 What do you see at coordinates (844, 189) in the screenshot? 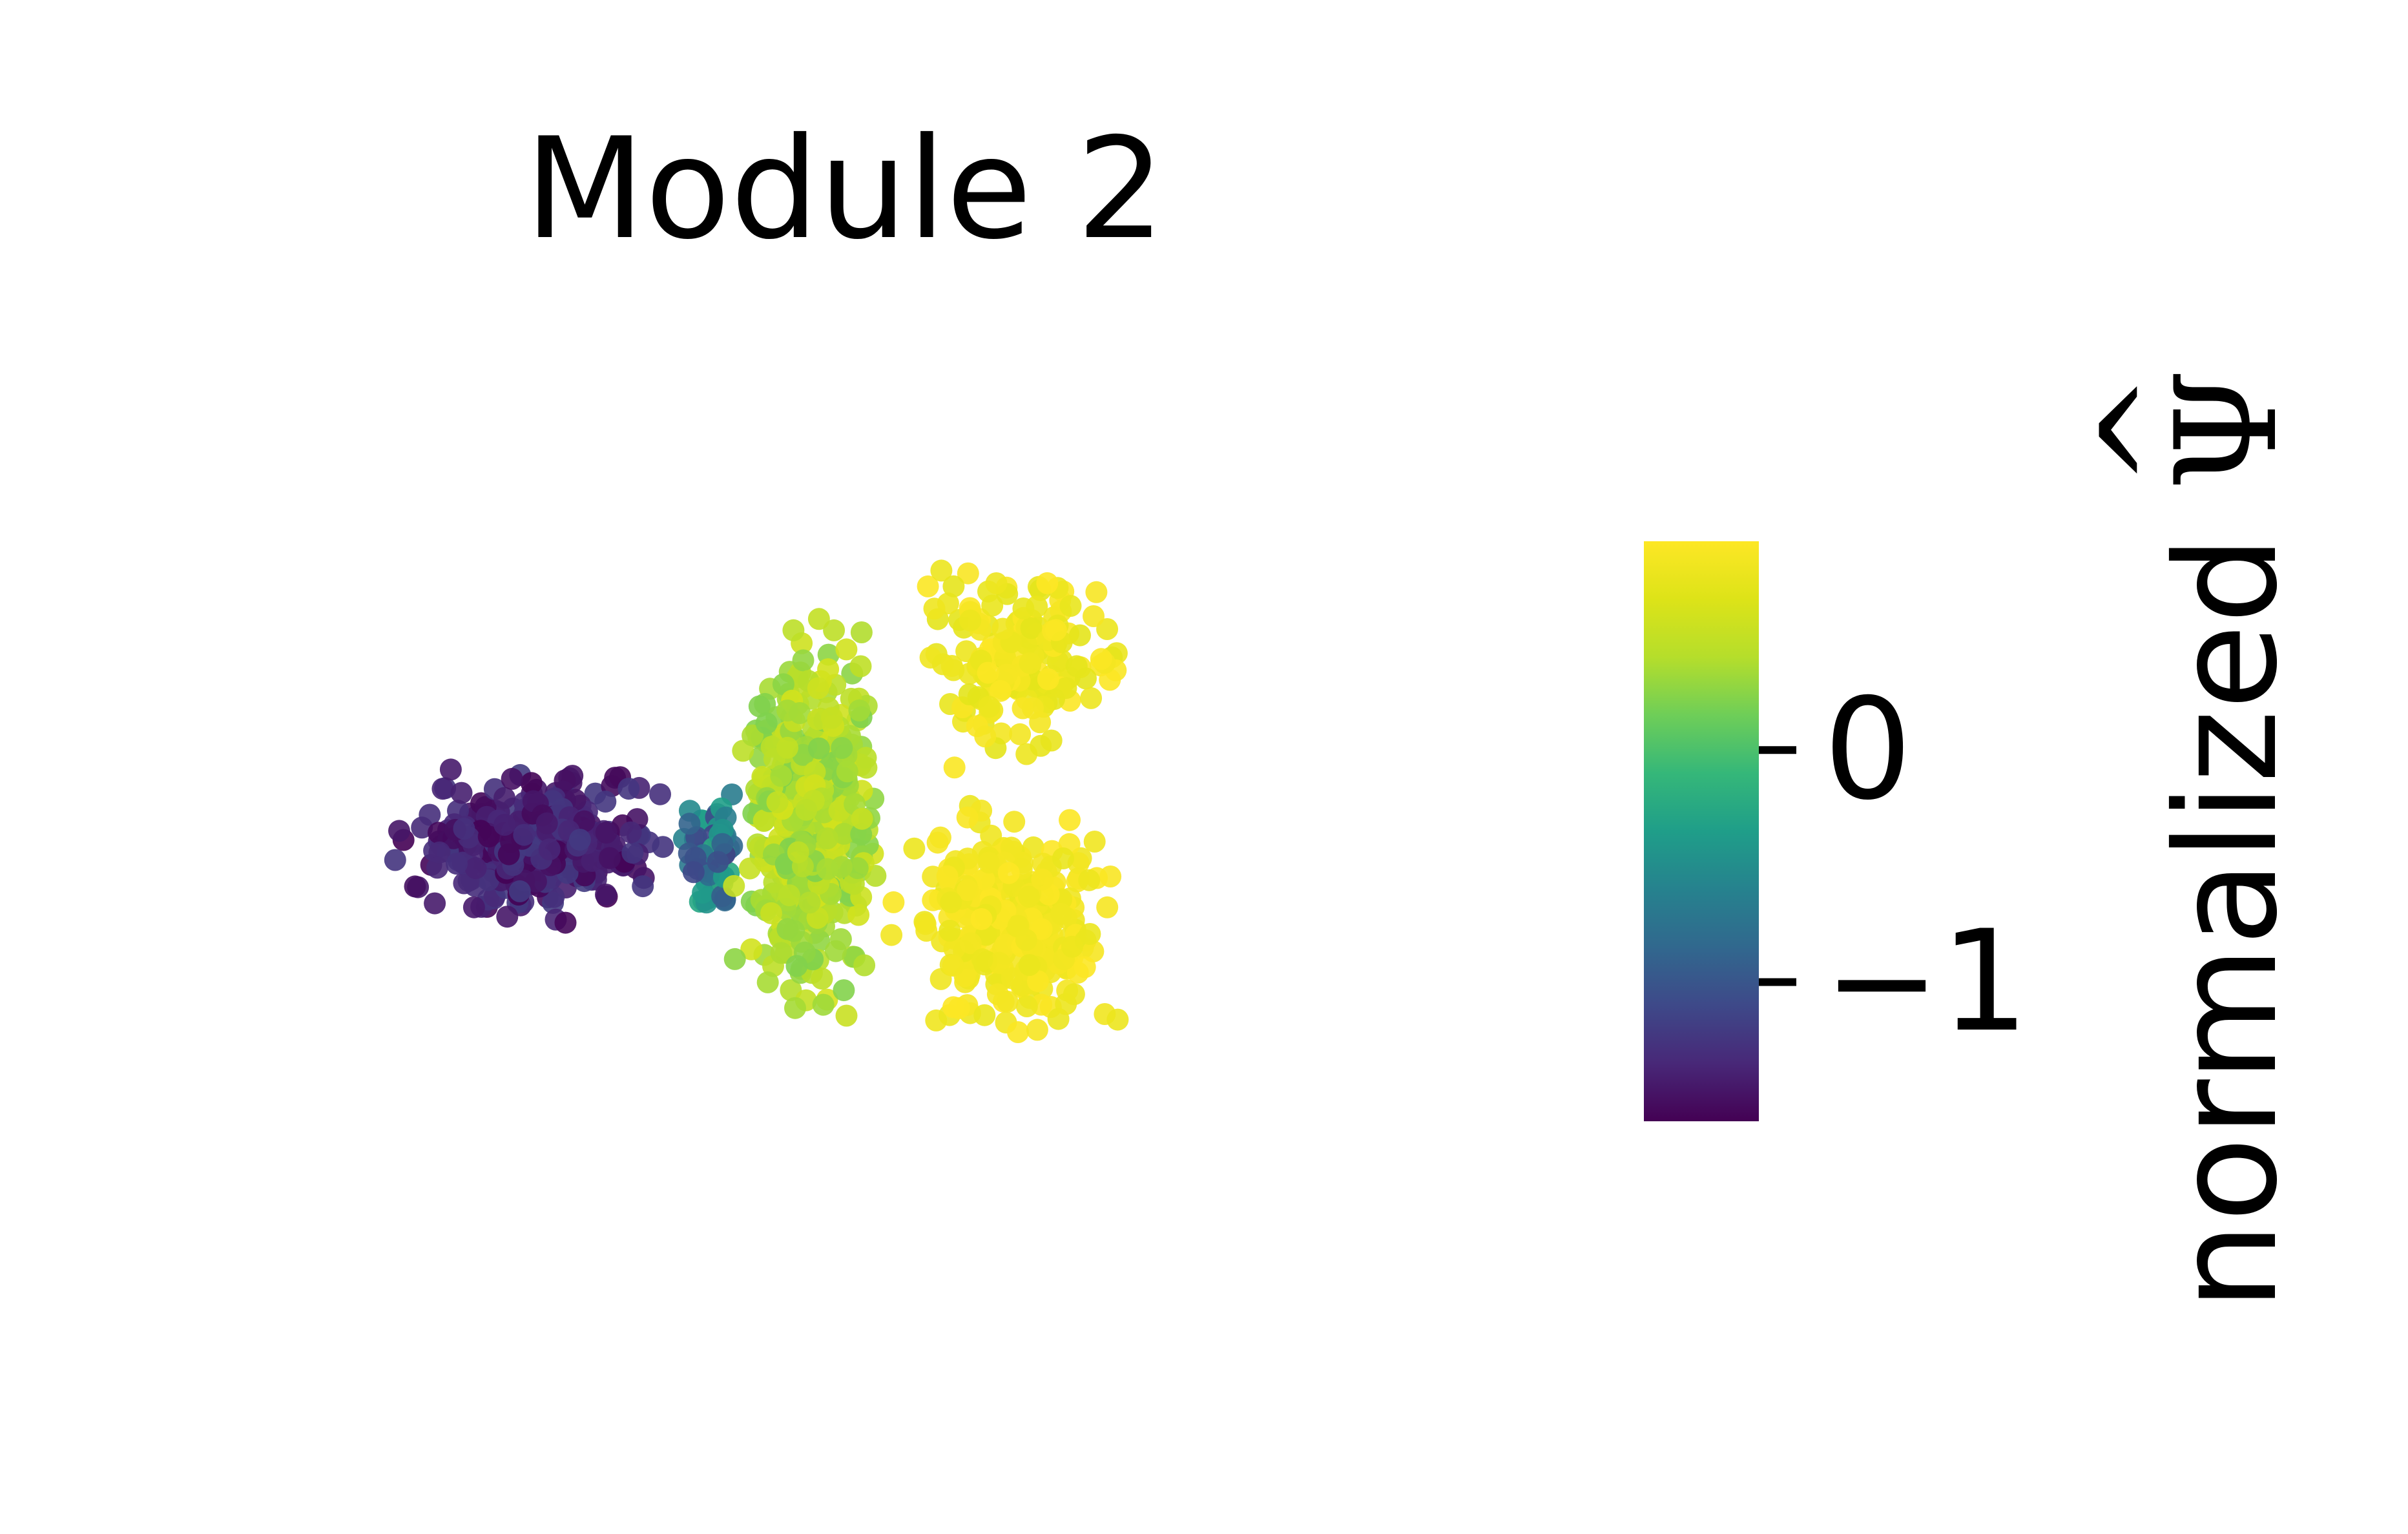
I see `chart-title: Module 2` at bounding box center [844, 189].